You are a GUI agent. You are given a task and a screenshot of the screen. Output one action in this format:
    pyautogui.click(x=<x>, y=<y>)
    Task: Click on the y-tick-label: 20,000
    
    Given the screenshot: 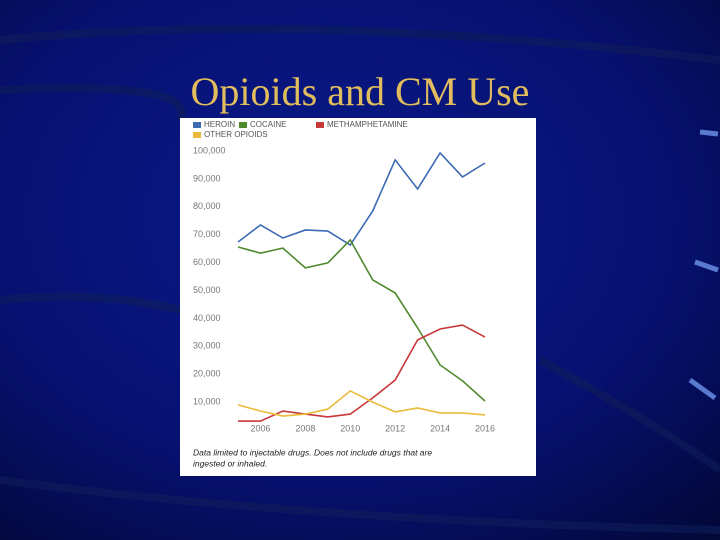 What is the action you would take?
    pyautogui.click(x=207, y=374)
    